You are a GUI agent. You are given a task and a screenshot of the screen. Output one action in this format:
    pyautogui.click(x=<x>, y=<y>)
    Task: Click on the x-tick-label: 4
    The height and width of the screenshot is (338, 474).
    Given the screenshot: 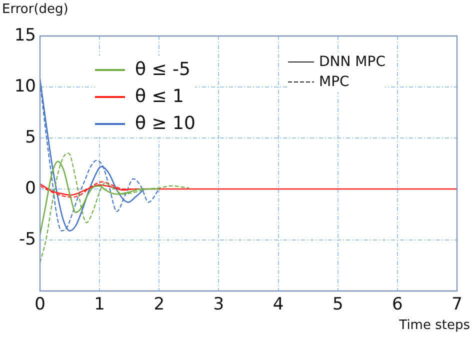 What is the action you would take?
    pyautogui.click(x=278, y=304)
    